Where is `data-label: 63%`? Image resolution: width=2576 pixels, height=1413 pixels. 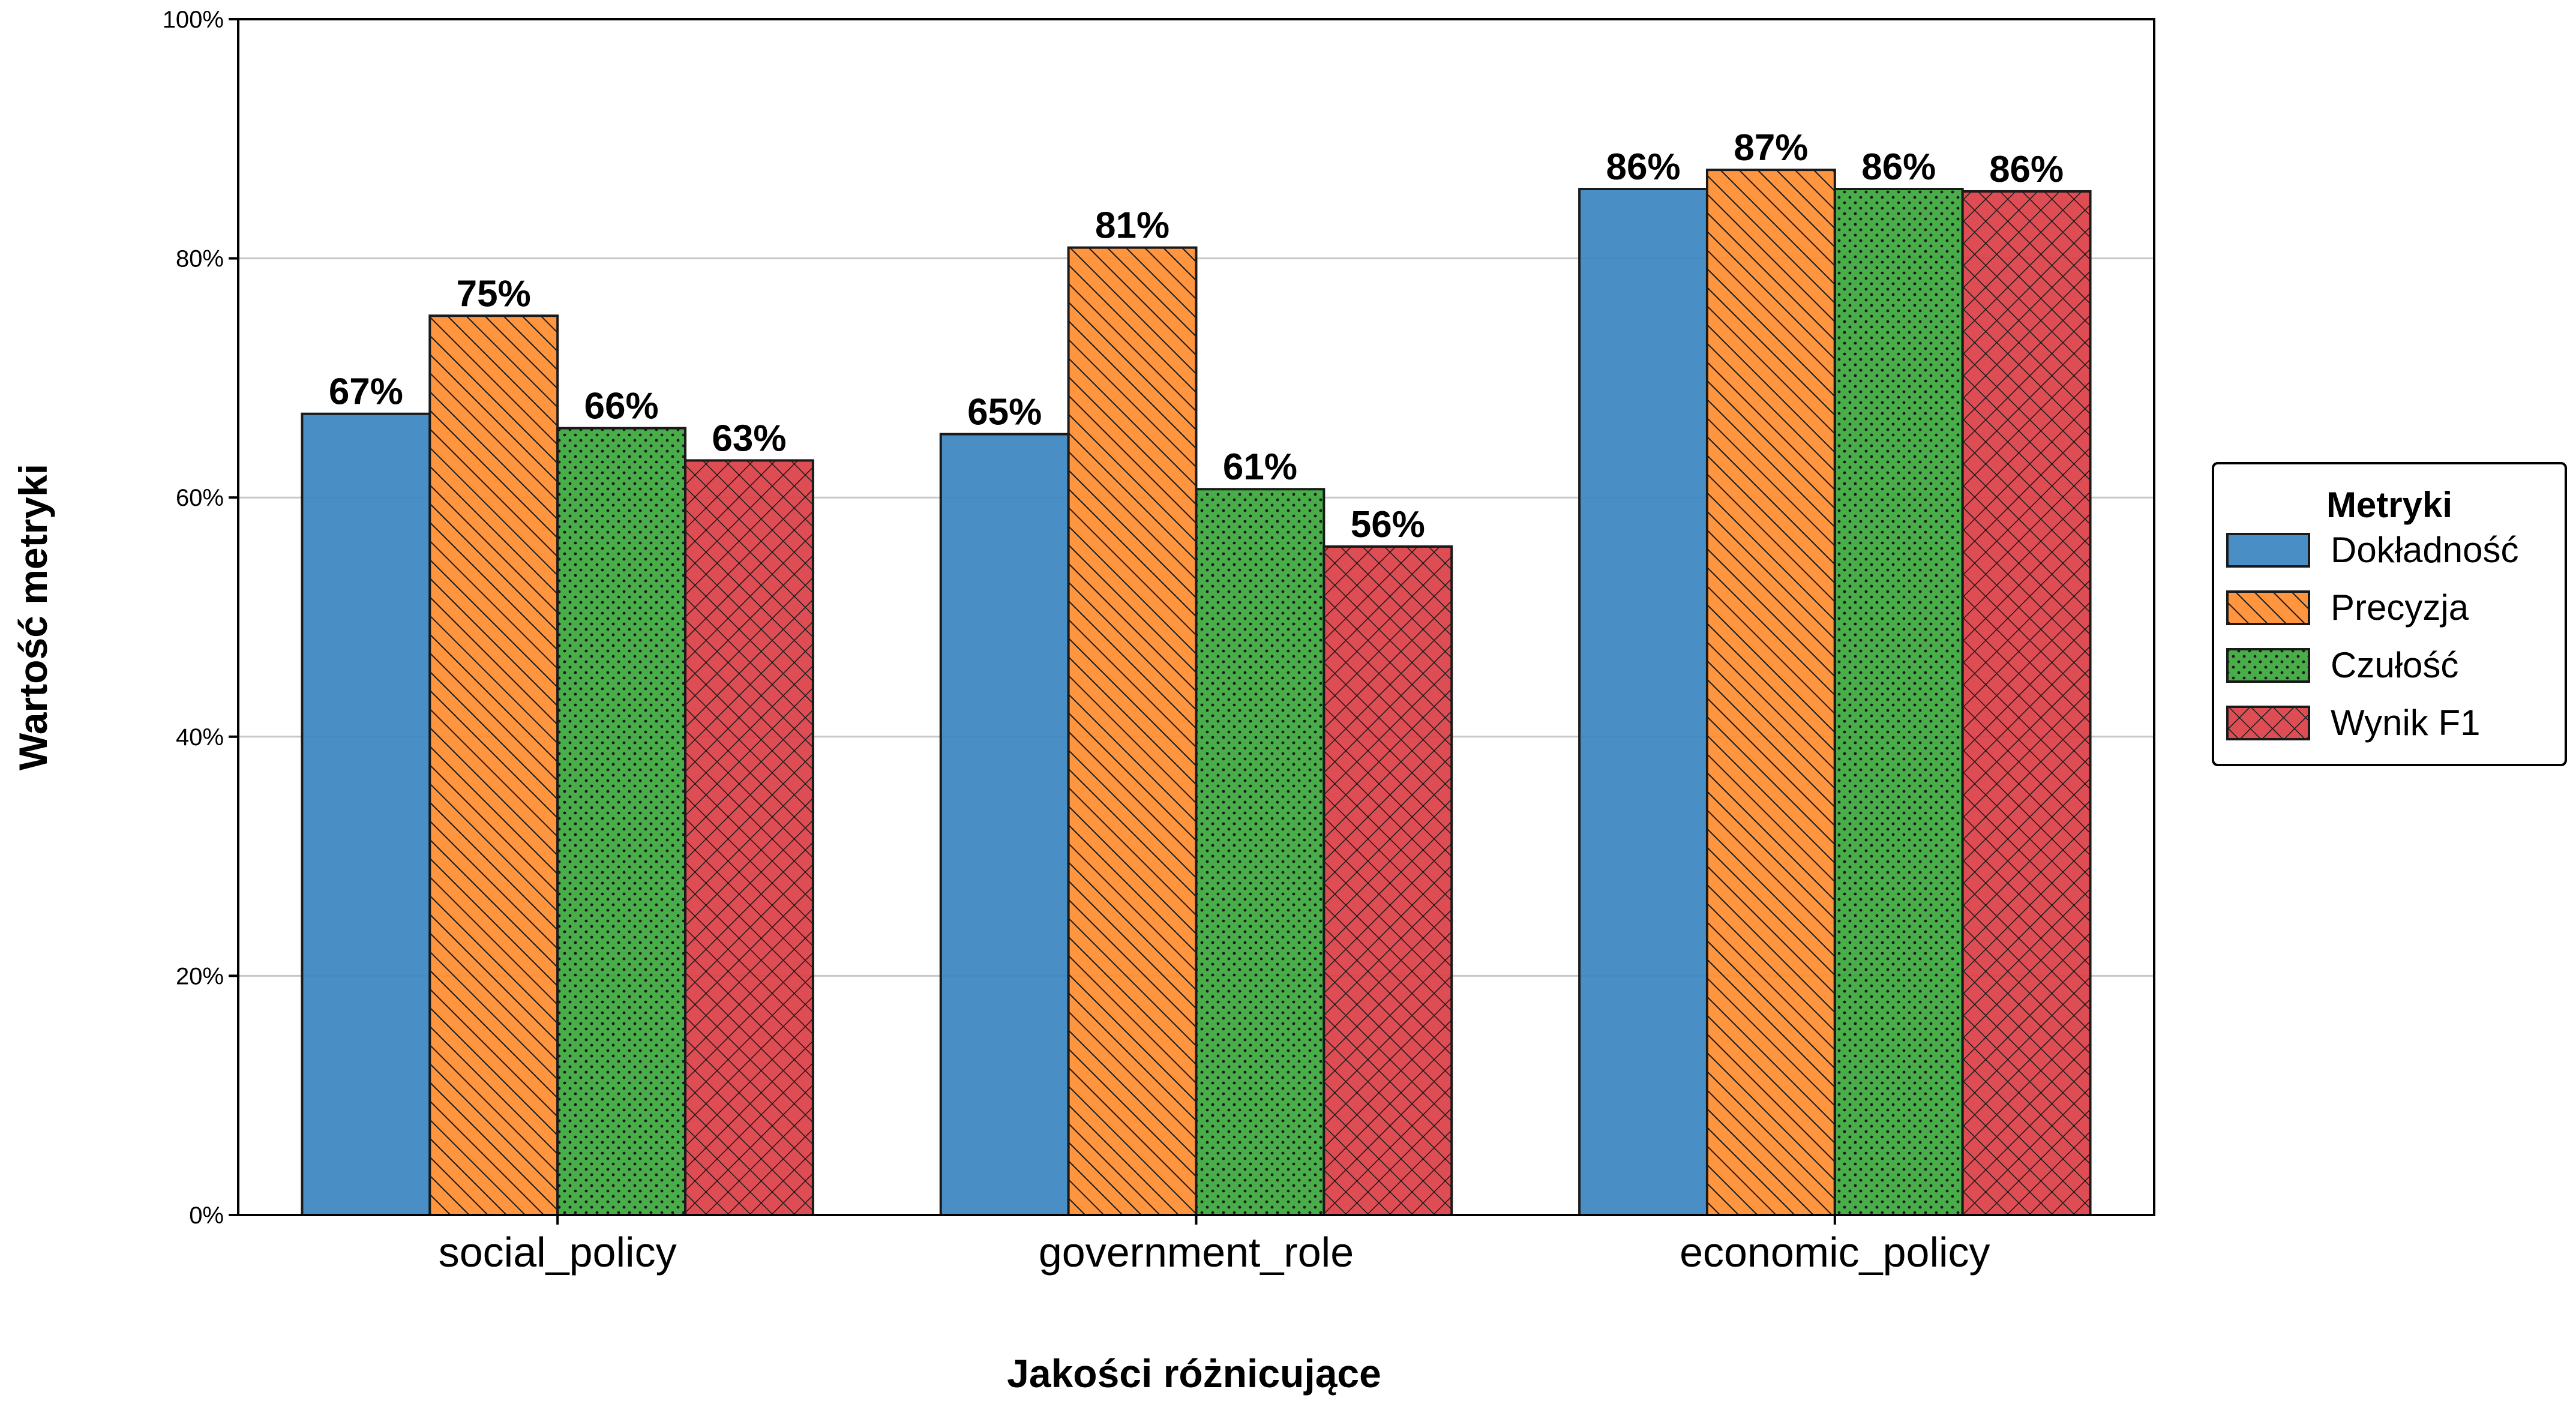 data-label: 63% is located at coordinates (749, 438).